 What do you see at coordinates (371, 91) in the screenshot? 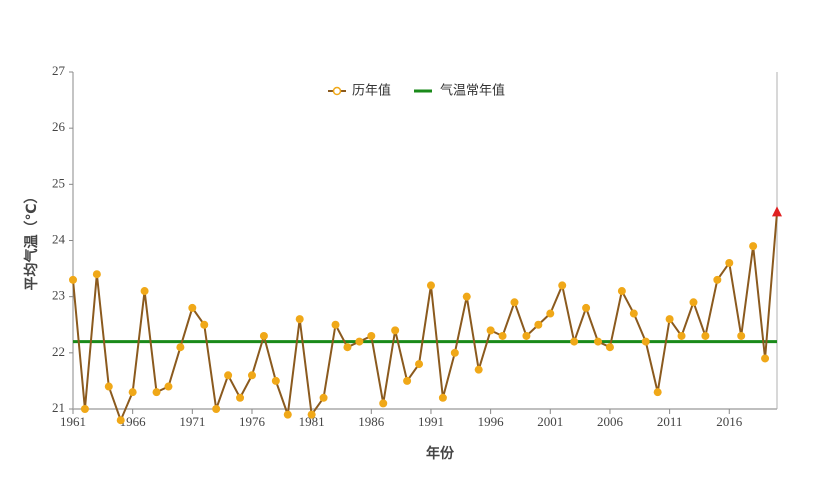
I see `legend-label: 历年值` at bounding box center [371, 91].